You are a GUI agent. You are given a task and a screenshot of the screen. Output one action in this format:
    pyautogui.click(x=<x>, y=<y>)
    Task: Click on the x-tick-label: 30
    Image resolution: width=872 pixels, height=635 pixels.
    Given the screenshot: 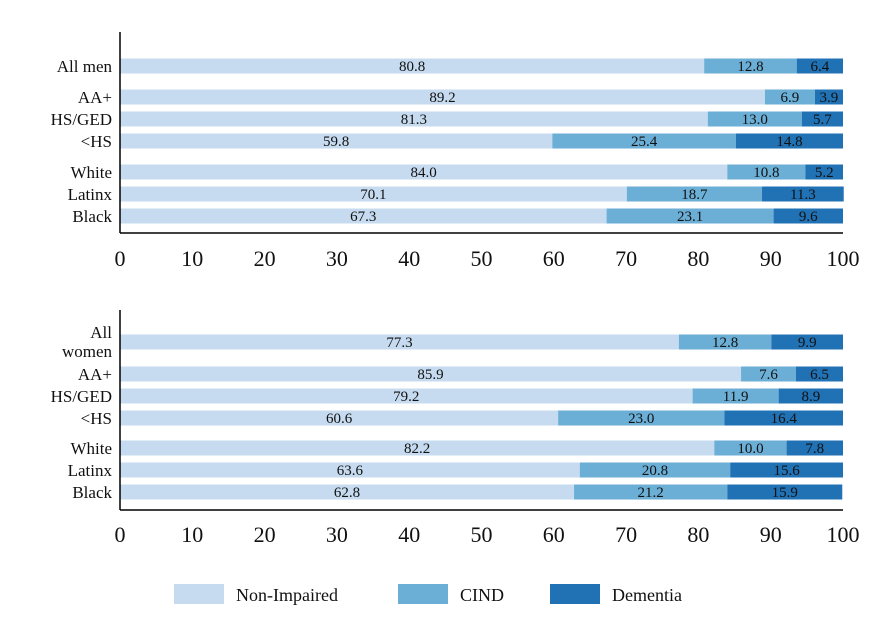 What is the action you would take?
    pyautogui.click(x=337, y=258)
    